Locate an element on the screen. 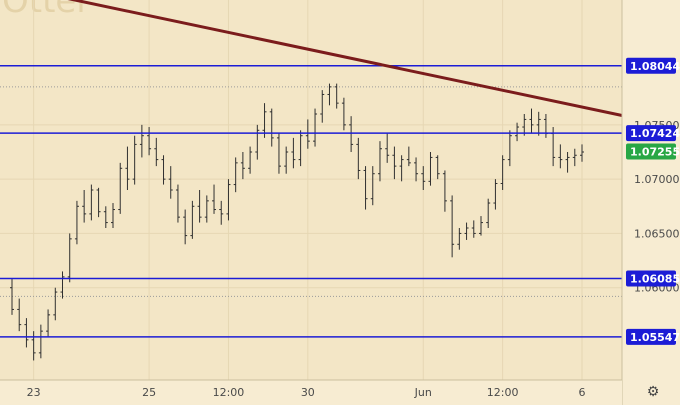  level-price-badge-text: 1.07424 is located at coordinates (655, 133).